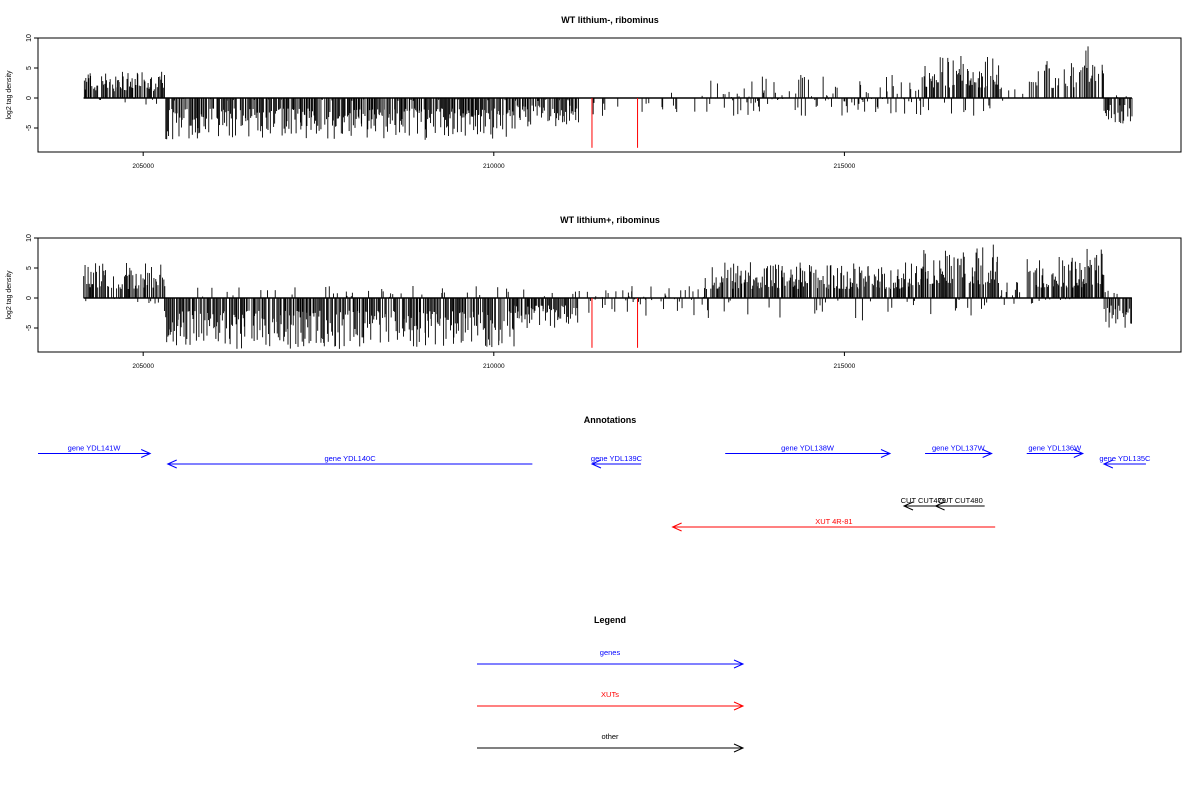 Image resolution: width=1200 pixels, height=800 pixels. I want to click on annotation-gene: gene YDL140C, so click(349, 461).